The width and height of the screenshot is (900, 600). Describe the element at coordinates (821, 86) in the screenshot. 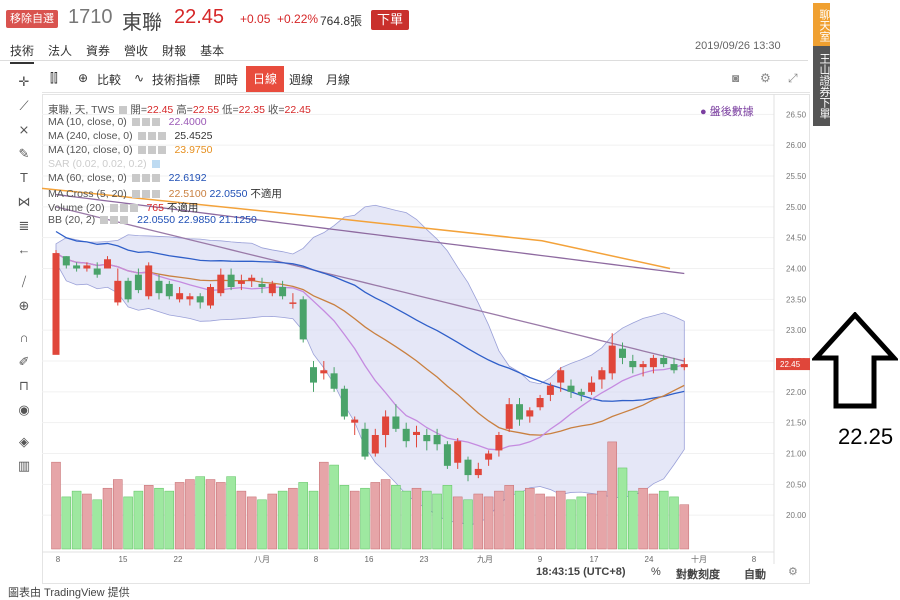

I see `broker-order-button: 王山證券下單` at that location.